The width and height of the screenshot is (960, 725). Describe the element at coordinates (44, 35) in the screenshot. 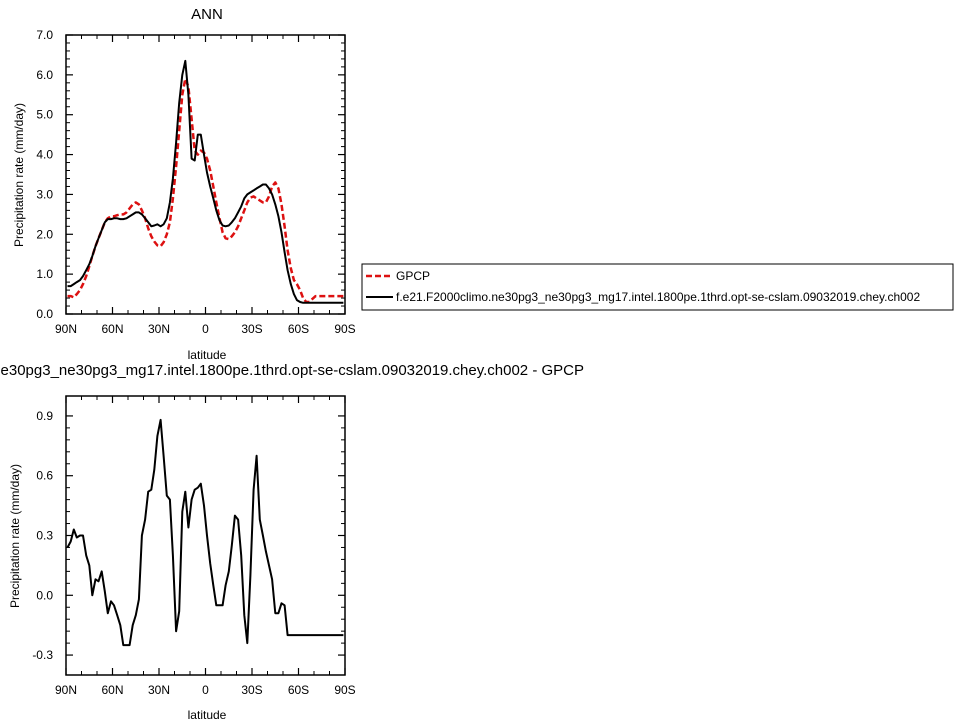

I see `y-tick-label: 7.0` at that location.